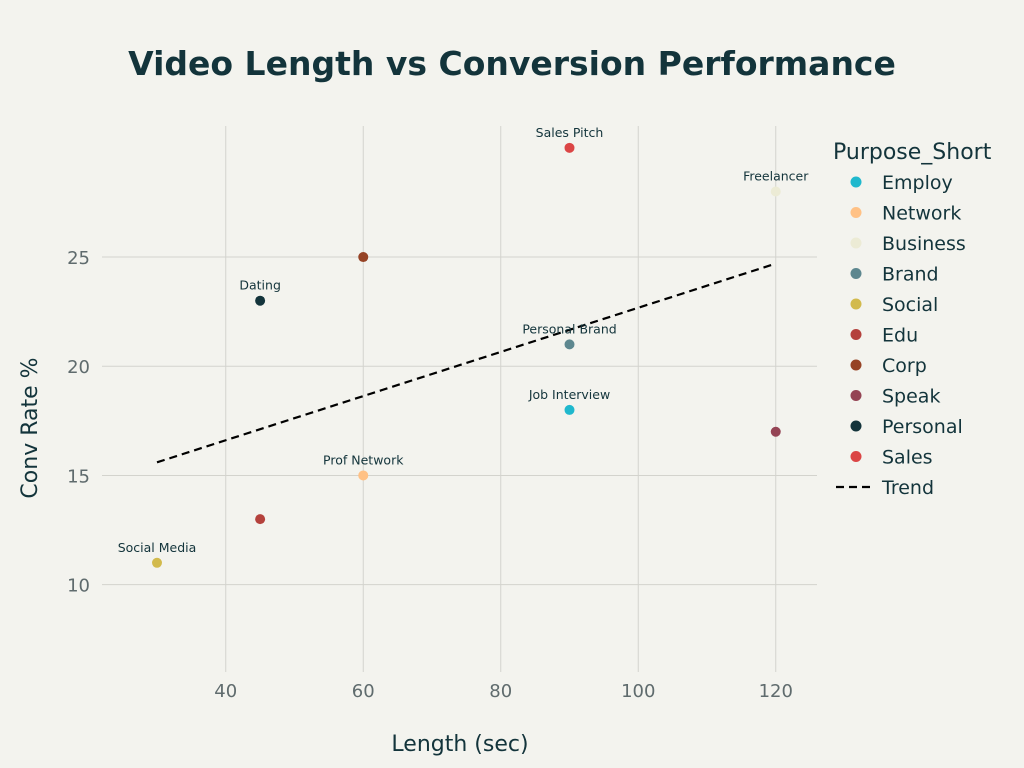  Describe the element at coordinates (260, 285) in the screenshot. I see `point-annotation: Dating` at that location.